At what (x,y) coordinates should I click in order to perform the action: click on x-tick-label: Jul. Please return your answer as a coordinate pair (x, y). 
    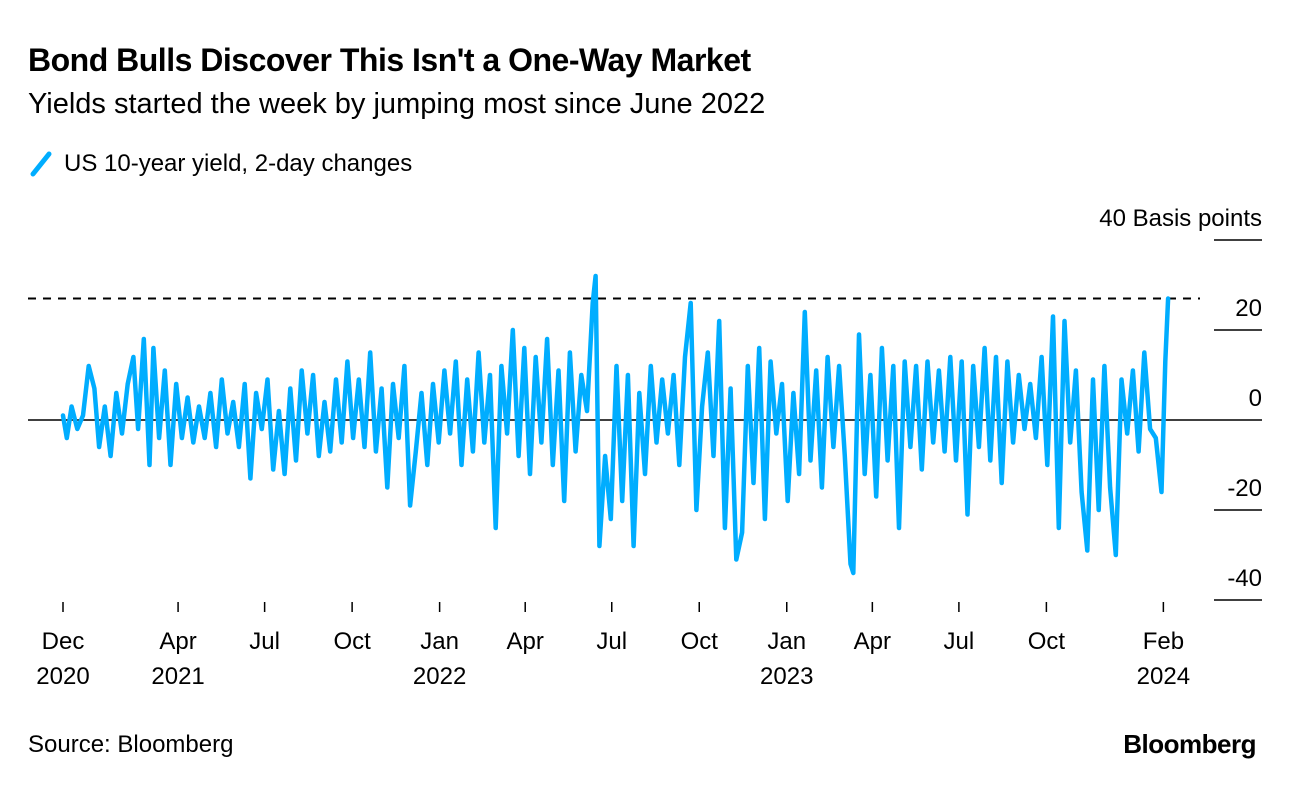
    Looking at the image, I should click on (611, 641).